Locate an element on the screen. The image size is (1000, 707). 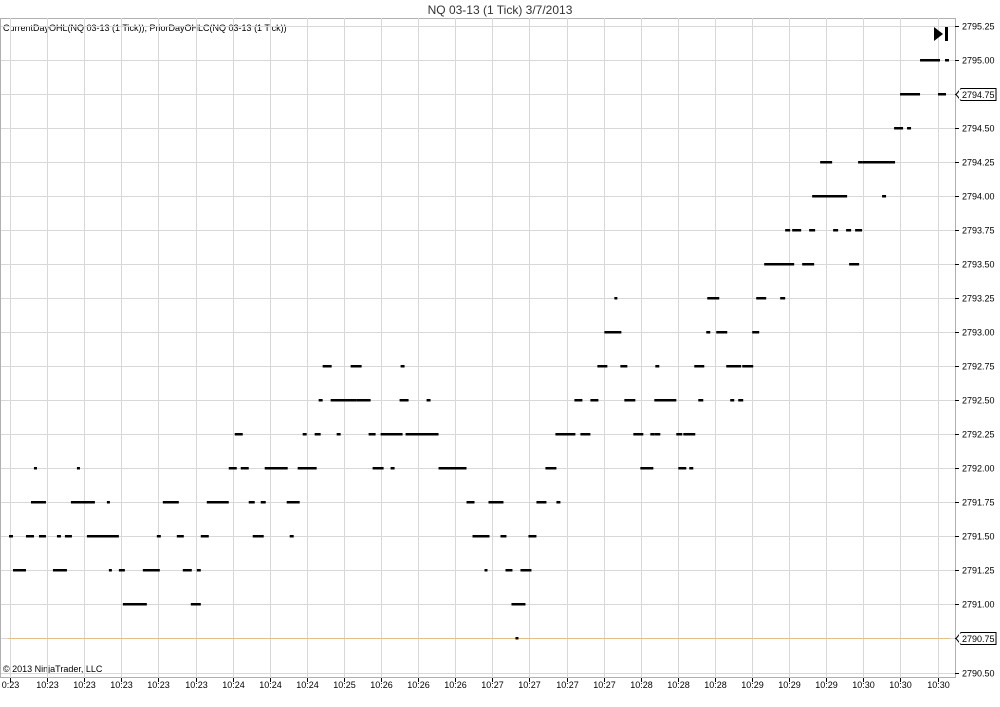
prior-close-marker: 2790.75 is located at coordinates (976, 638).